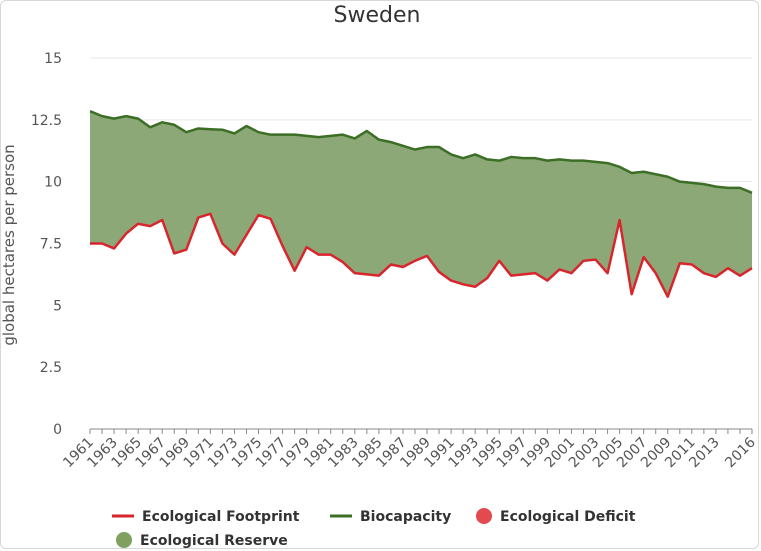 The height and width of the screenshot is (551, 761). What do you see at coordinates (51, 368) in the screenshot?
I see `y-tick-label: 2.5` at bounding box center [51, 368].